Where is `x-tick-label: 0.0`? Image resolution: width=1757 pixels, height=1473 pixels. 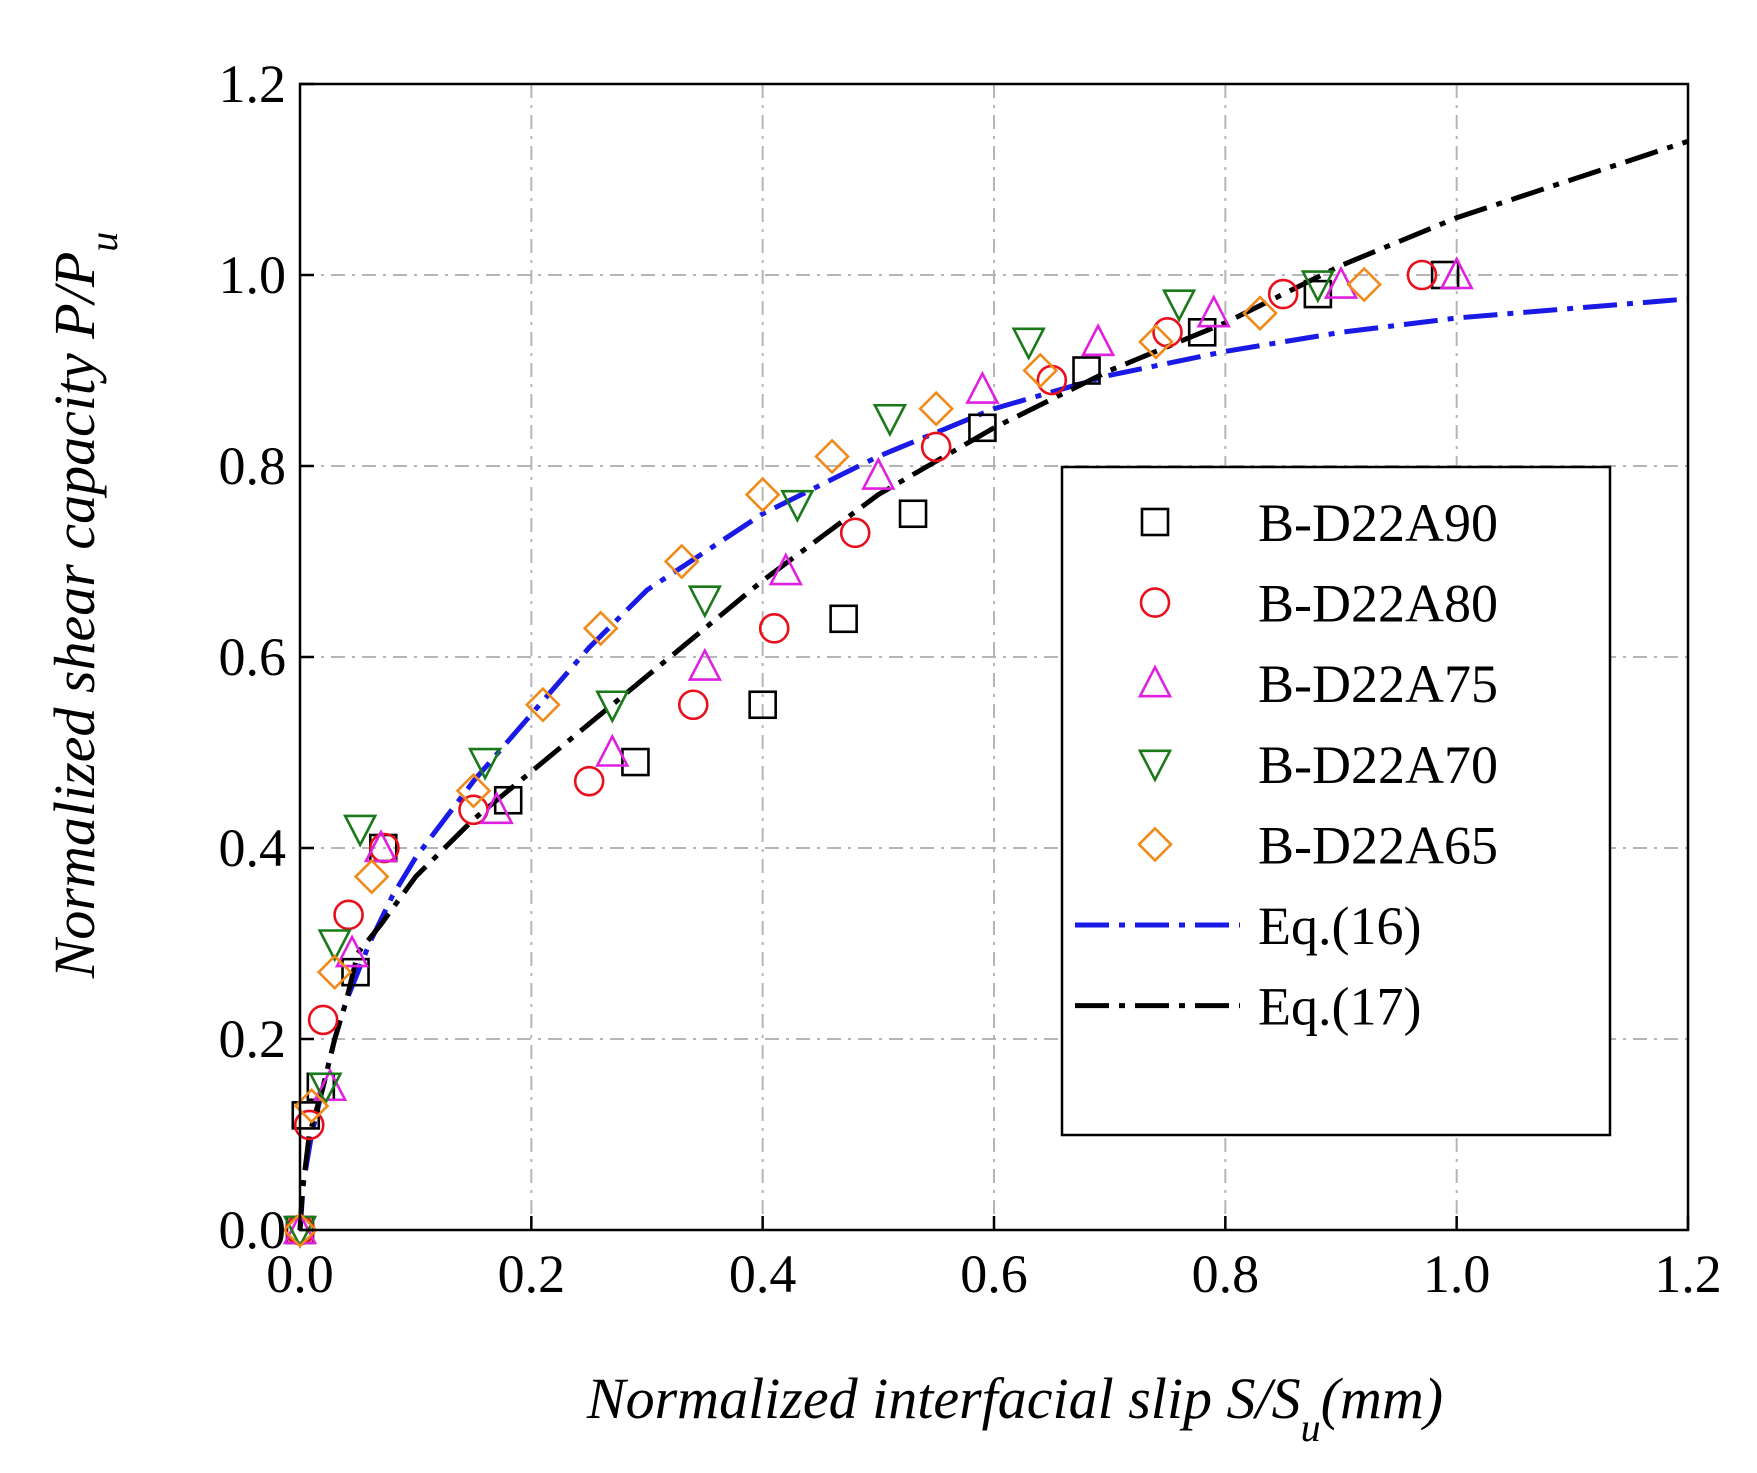
x-tick-label: 0.0 is located at coordinates (300, 1274).